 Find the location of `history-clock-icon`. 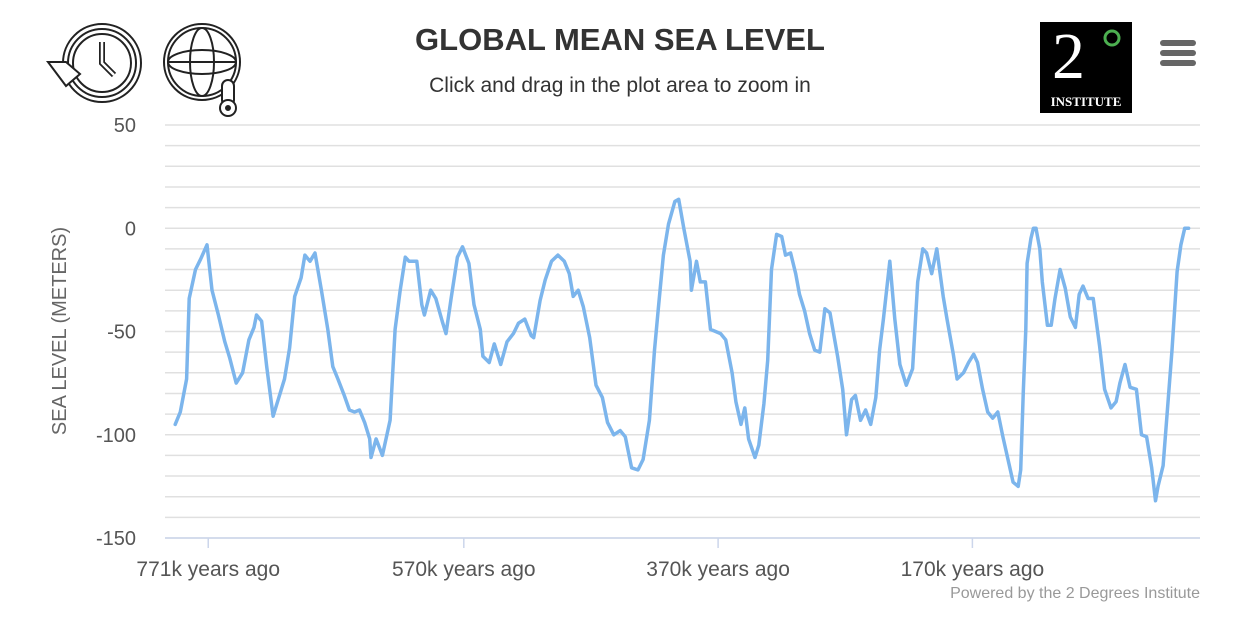

history-clock-icon is located at coordinates (96, 63).